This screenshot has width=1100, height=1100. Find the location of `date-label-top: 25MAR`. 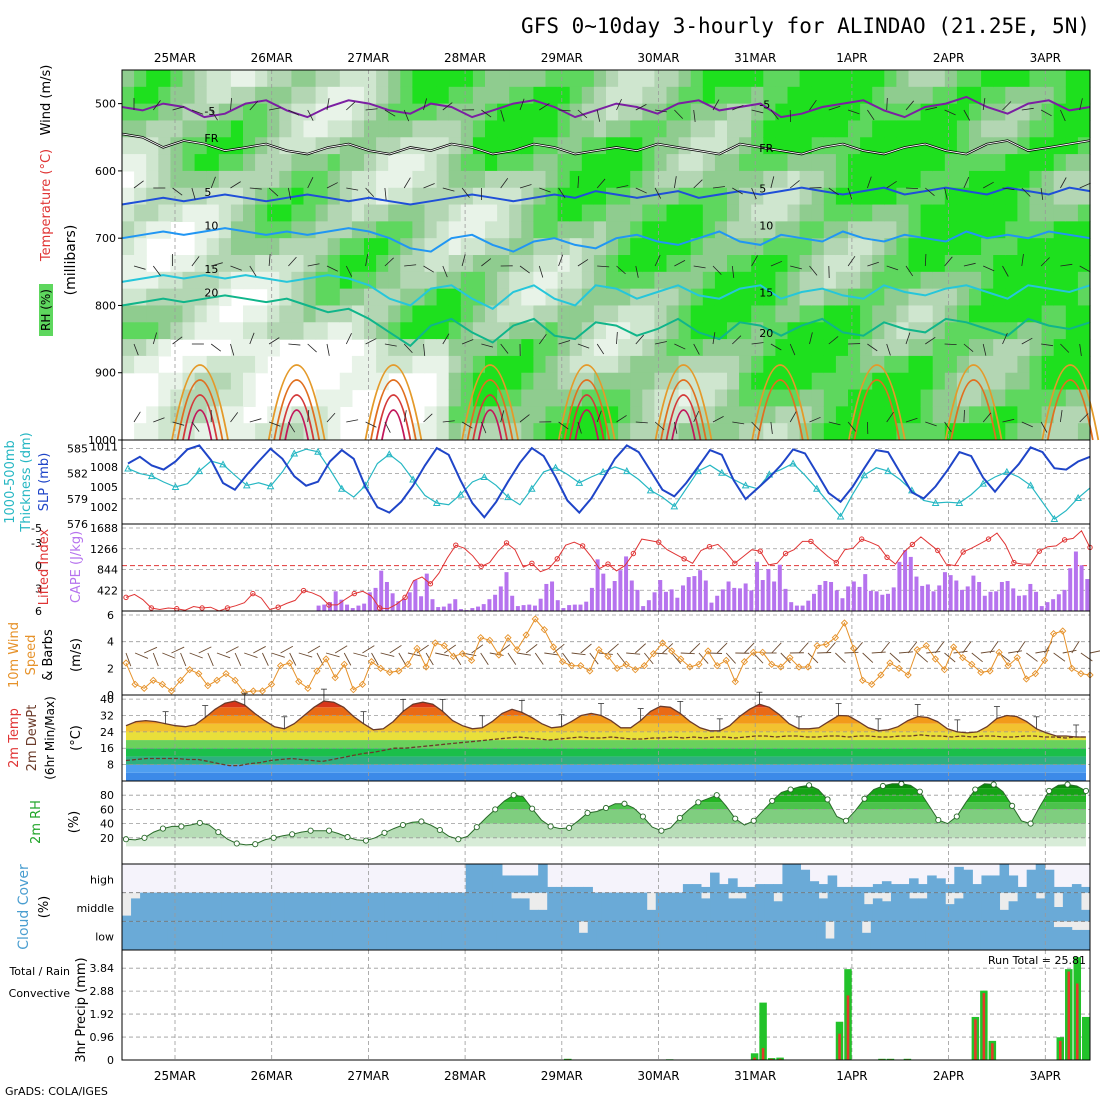

date-label-top: 25MAR is located at coordinates (175, 58).